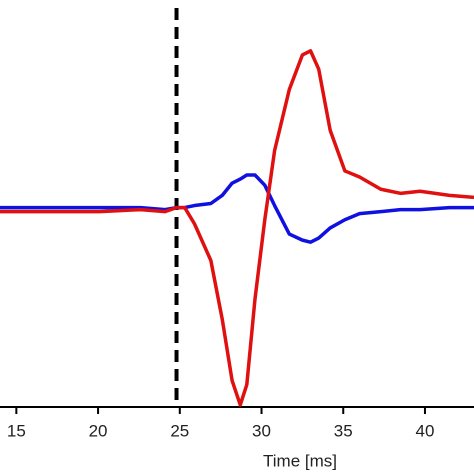 The height and width of the screenshot is (474, 474). I want to click on x-axis-label: Time [ms], so click(300, 460).